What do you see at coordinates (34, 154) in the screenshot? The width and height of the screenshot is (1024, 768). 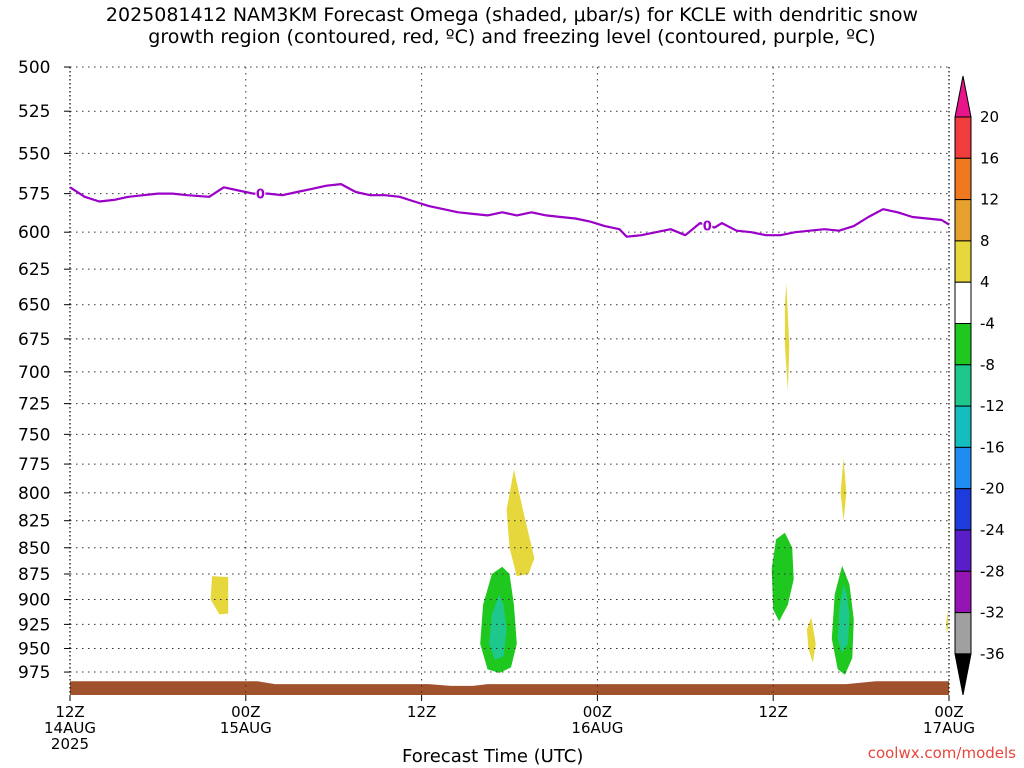 I see `y-tick-label-550: 550` at bounding box center [34, 154].